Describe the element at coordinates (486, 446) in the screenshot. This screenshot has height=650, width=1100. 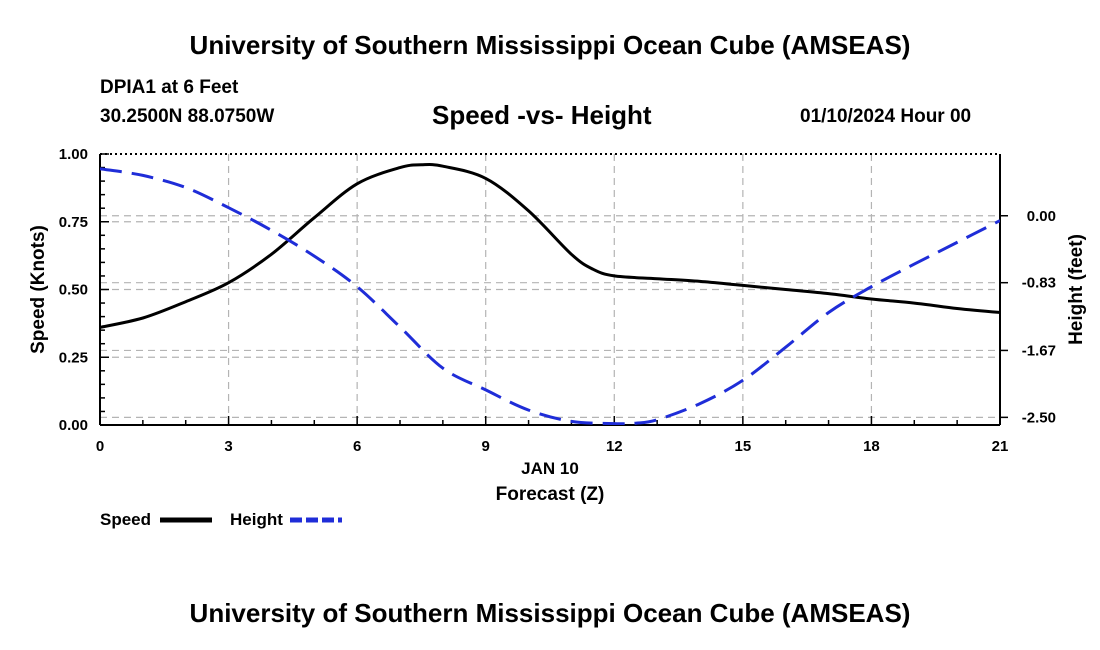
I see `x-tick-label: 9` at that location.